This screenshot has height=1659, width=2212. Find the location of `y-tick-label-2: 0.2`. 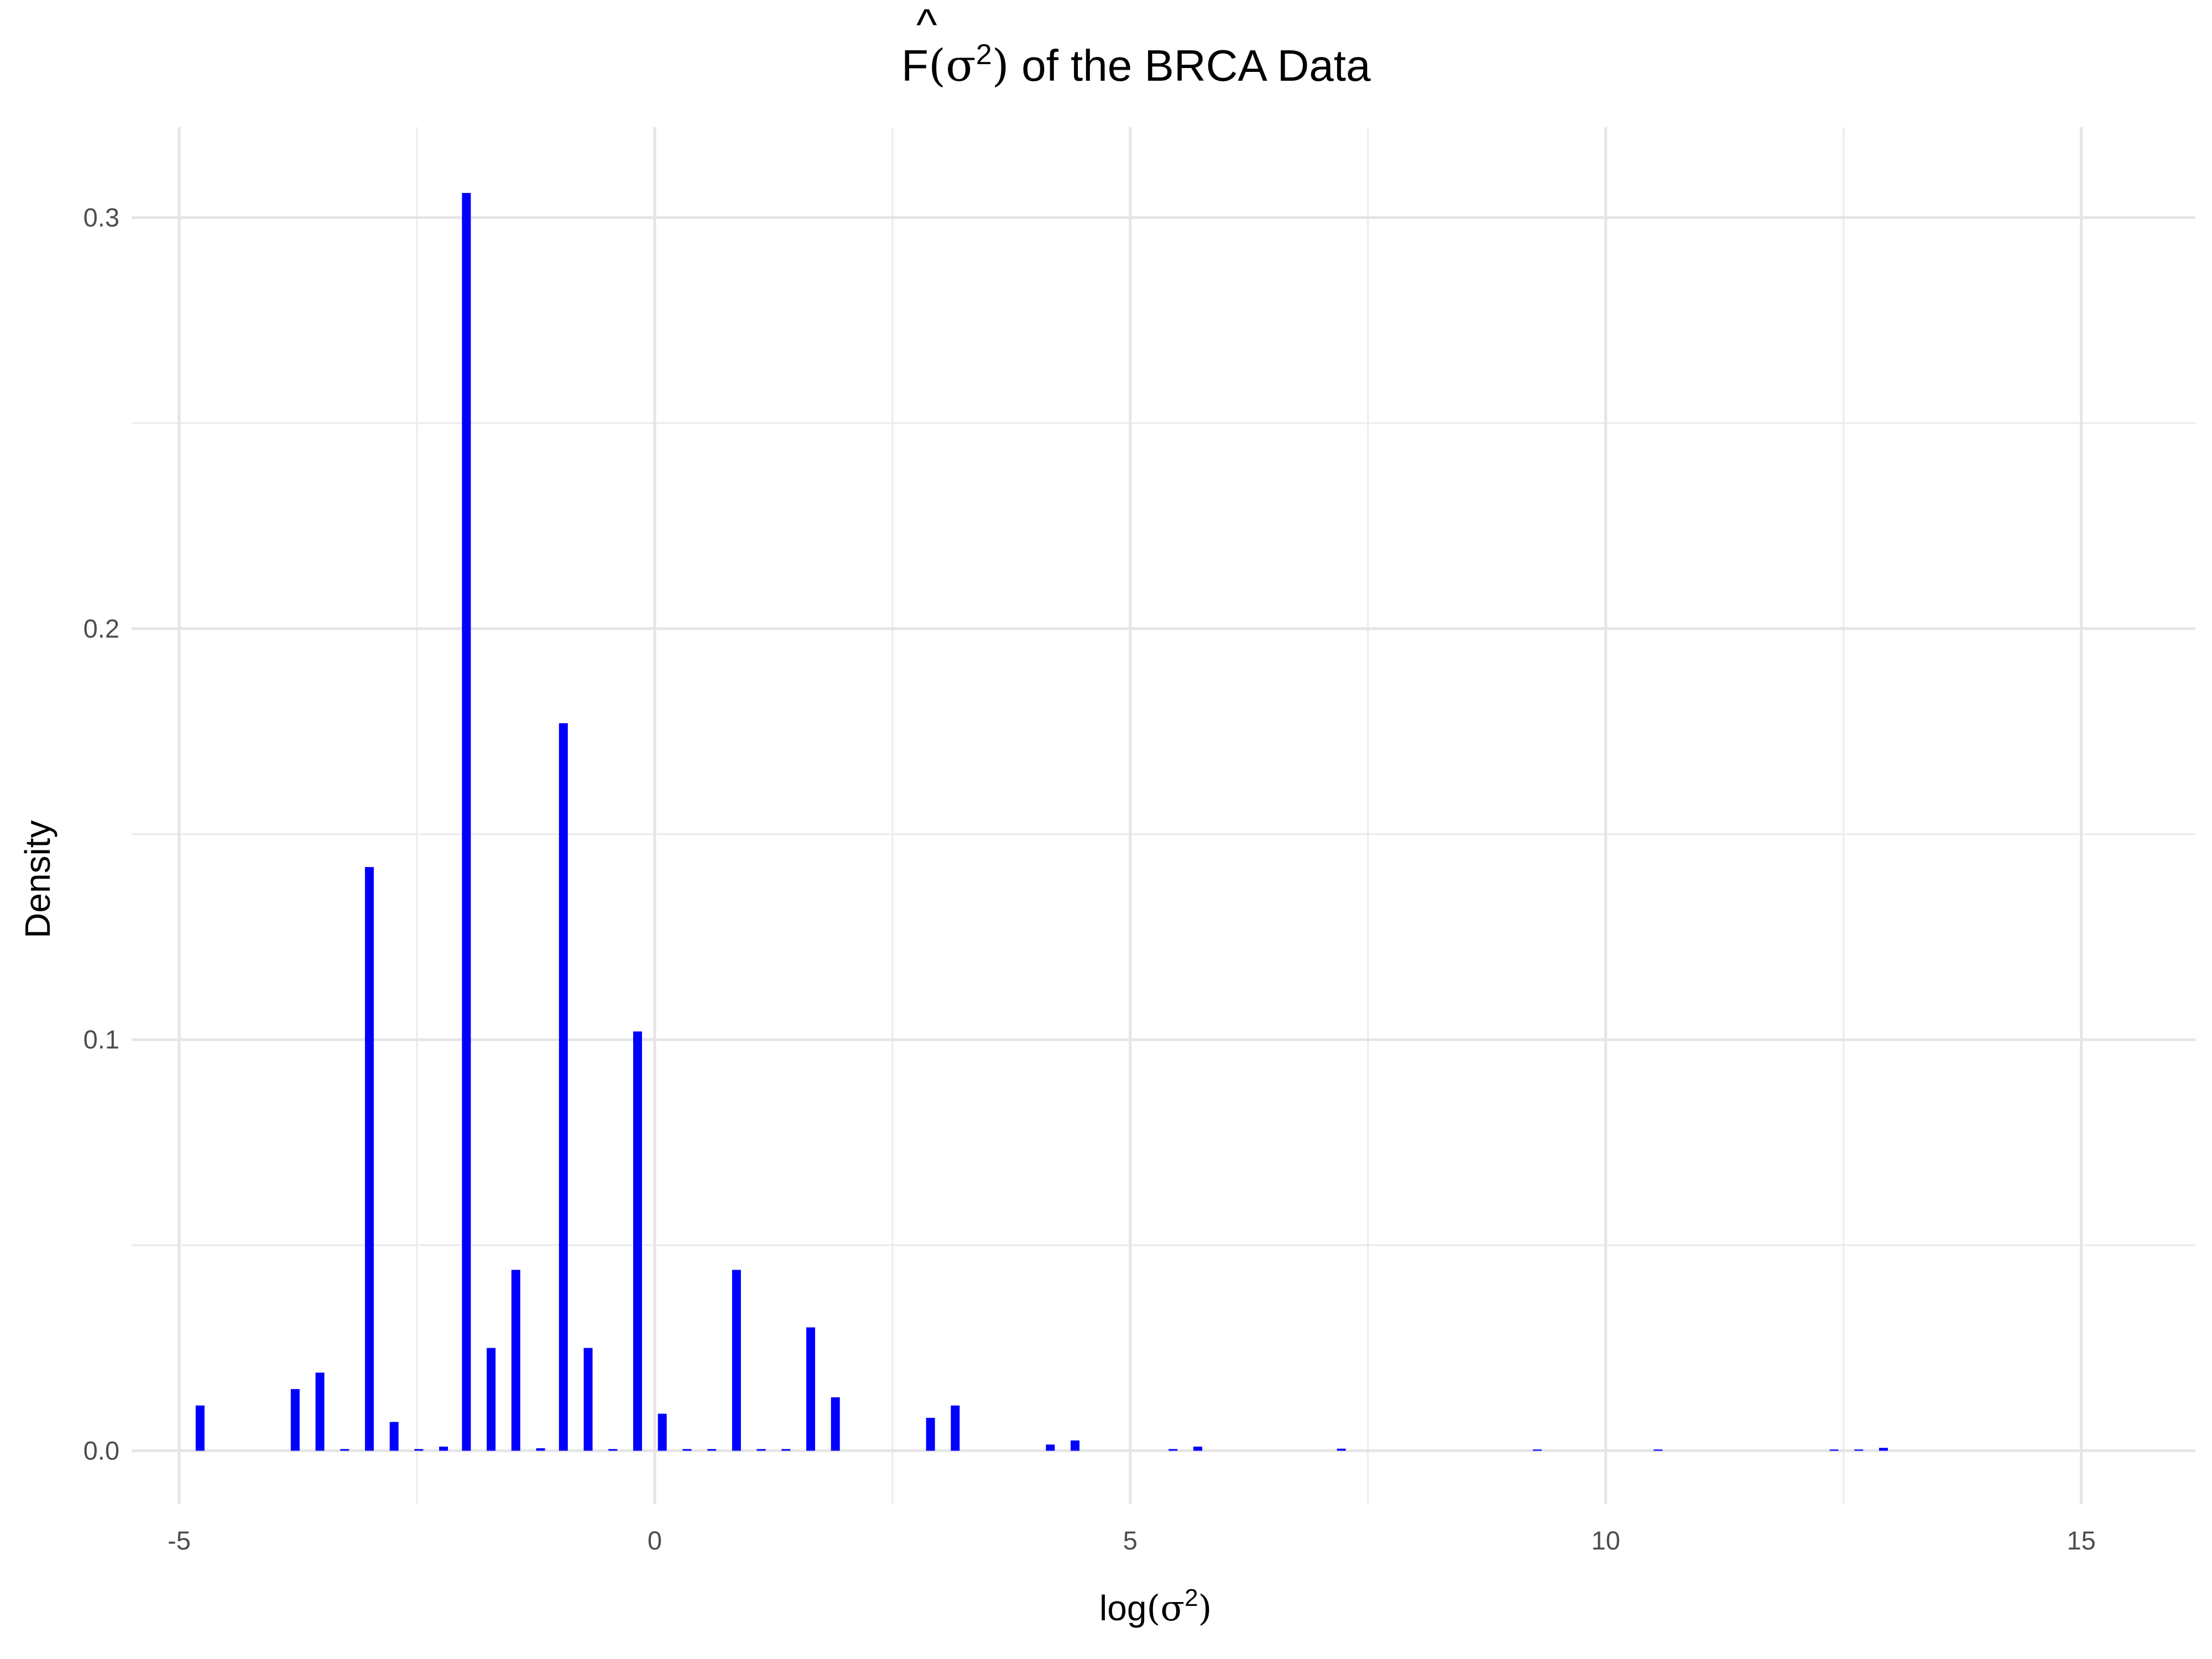

y-tick-label-2: 0.2 is located at coordinates (102, 628).